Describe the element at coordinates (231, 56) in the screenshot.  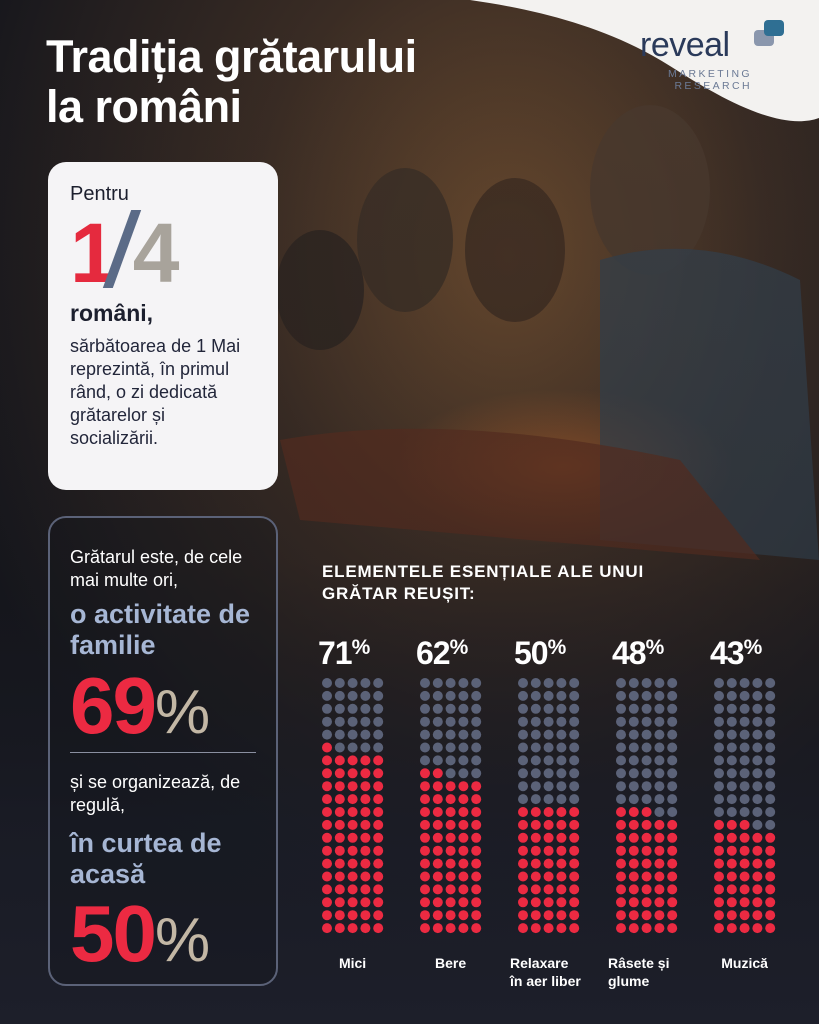
I see `title-line: Tradiția grătarului` at that location.